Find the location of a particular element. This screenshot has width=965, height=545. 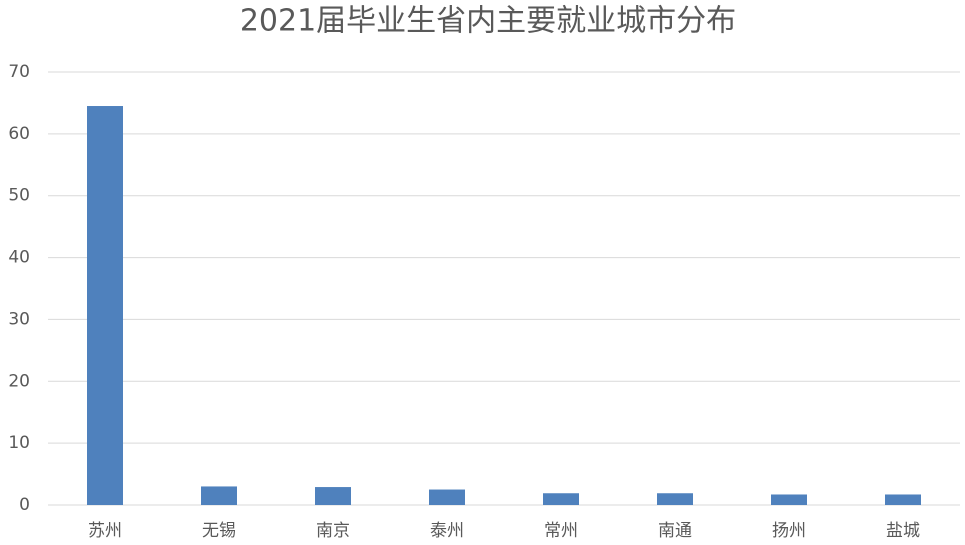

x-tick-label: 南通 is located at coordinates (675, 531).